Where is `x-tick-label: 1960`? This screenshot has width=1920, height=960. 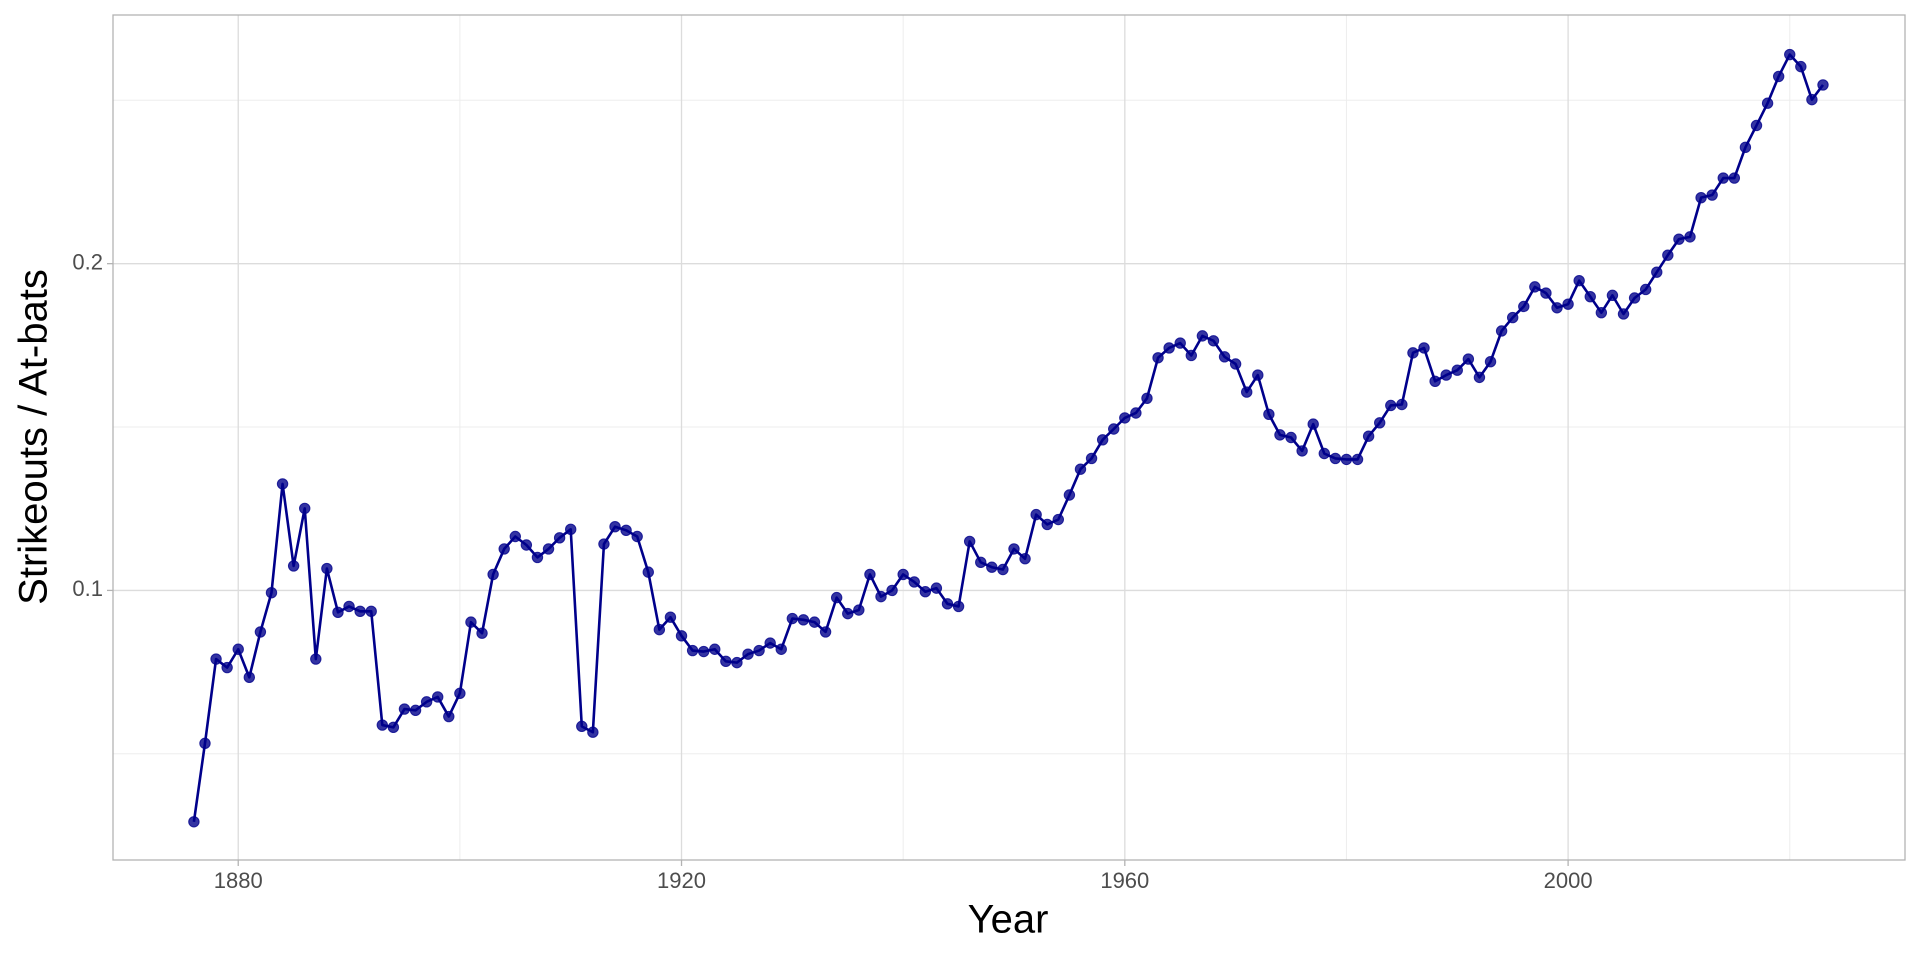 x-tick-label: 1960 is located at coordinates (1124, 880).